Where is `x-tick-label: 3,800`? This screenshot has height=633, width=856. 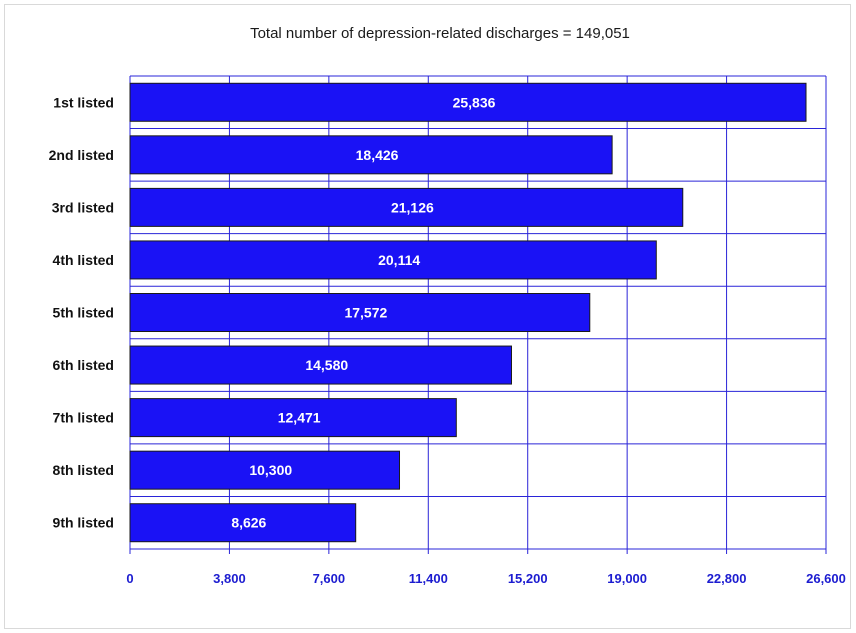
x-tick-label: 3,800 is located at coordinates (229, 578).